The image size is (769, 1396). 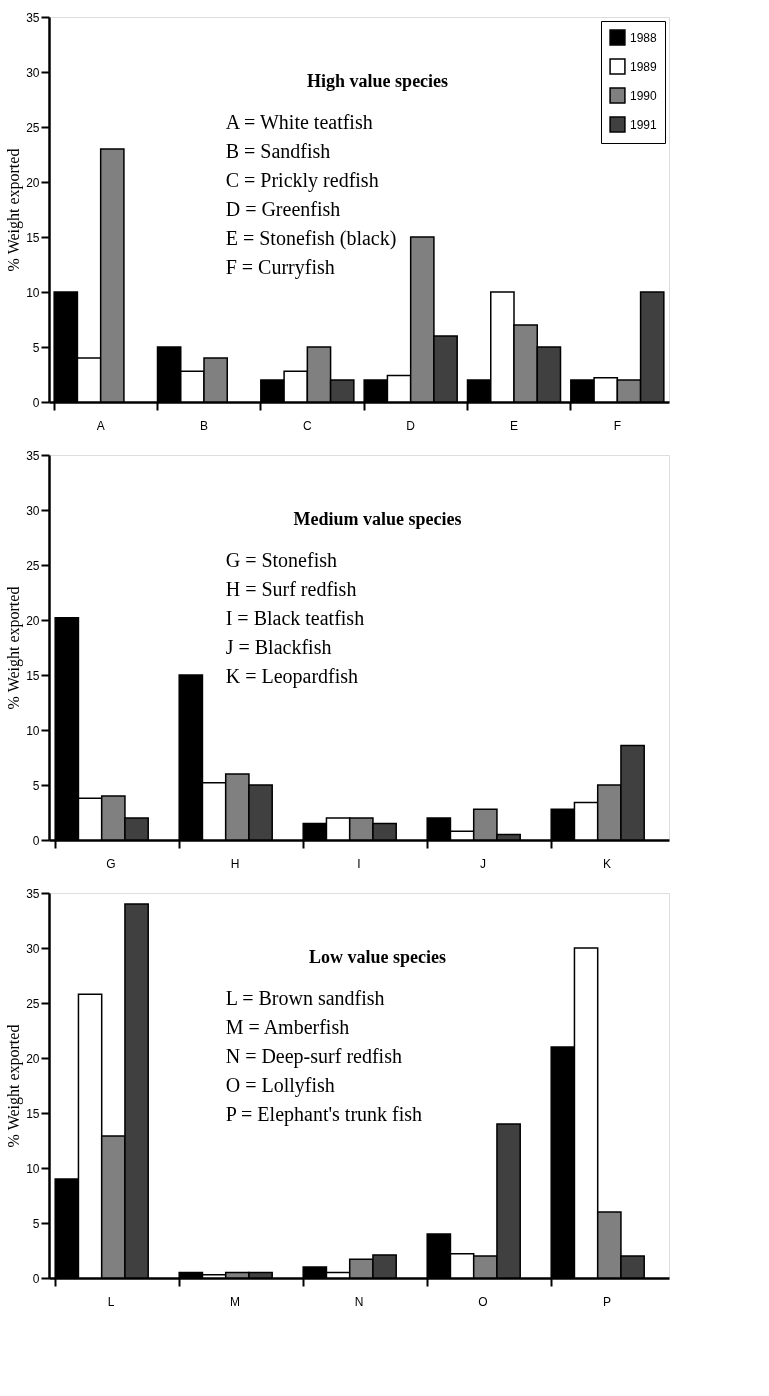 What do you see at coordinates (280, 267) in the screenshot?
I see `annotation: F = Curryfish` at bounding box center [280, 267].